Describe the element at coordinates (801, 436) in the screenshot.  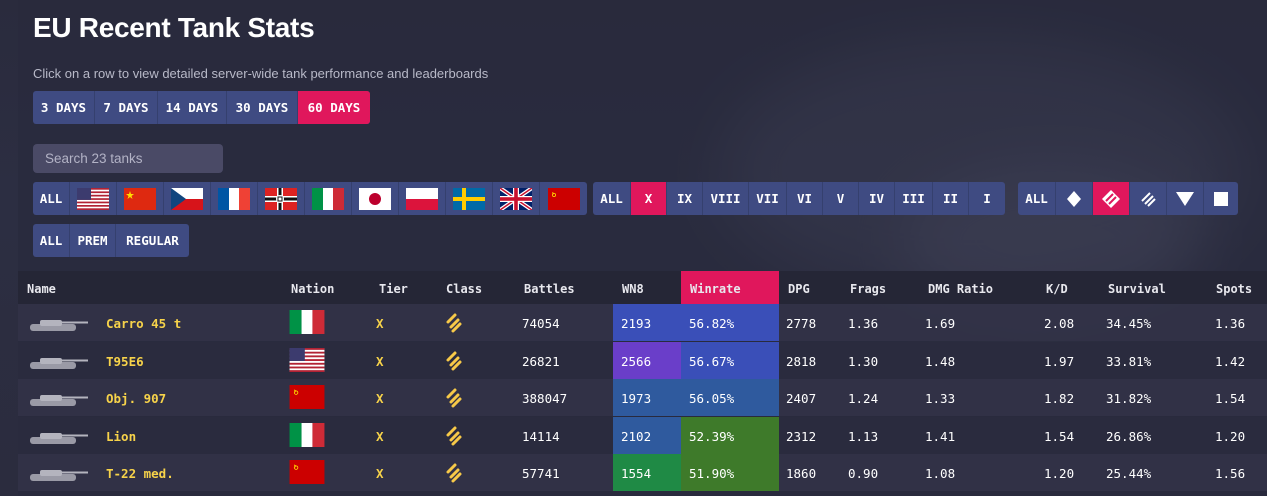
I see `dpg-value: 2312` at that location.